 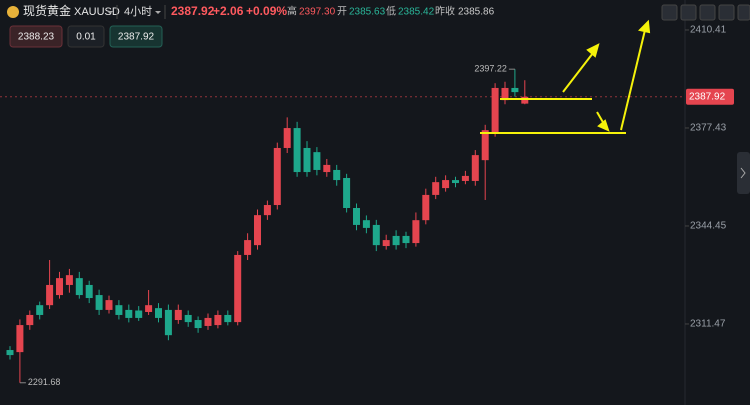 I want to click on y-tick-label: 2311.47, so click(x=708, y=324).